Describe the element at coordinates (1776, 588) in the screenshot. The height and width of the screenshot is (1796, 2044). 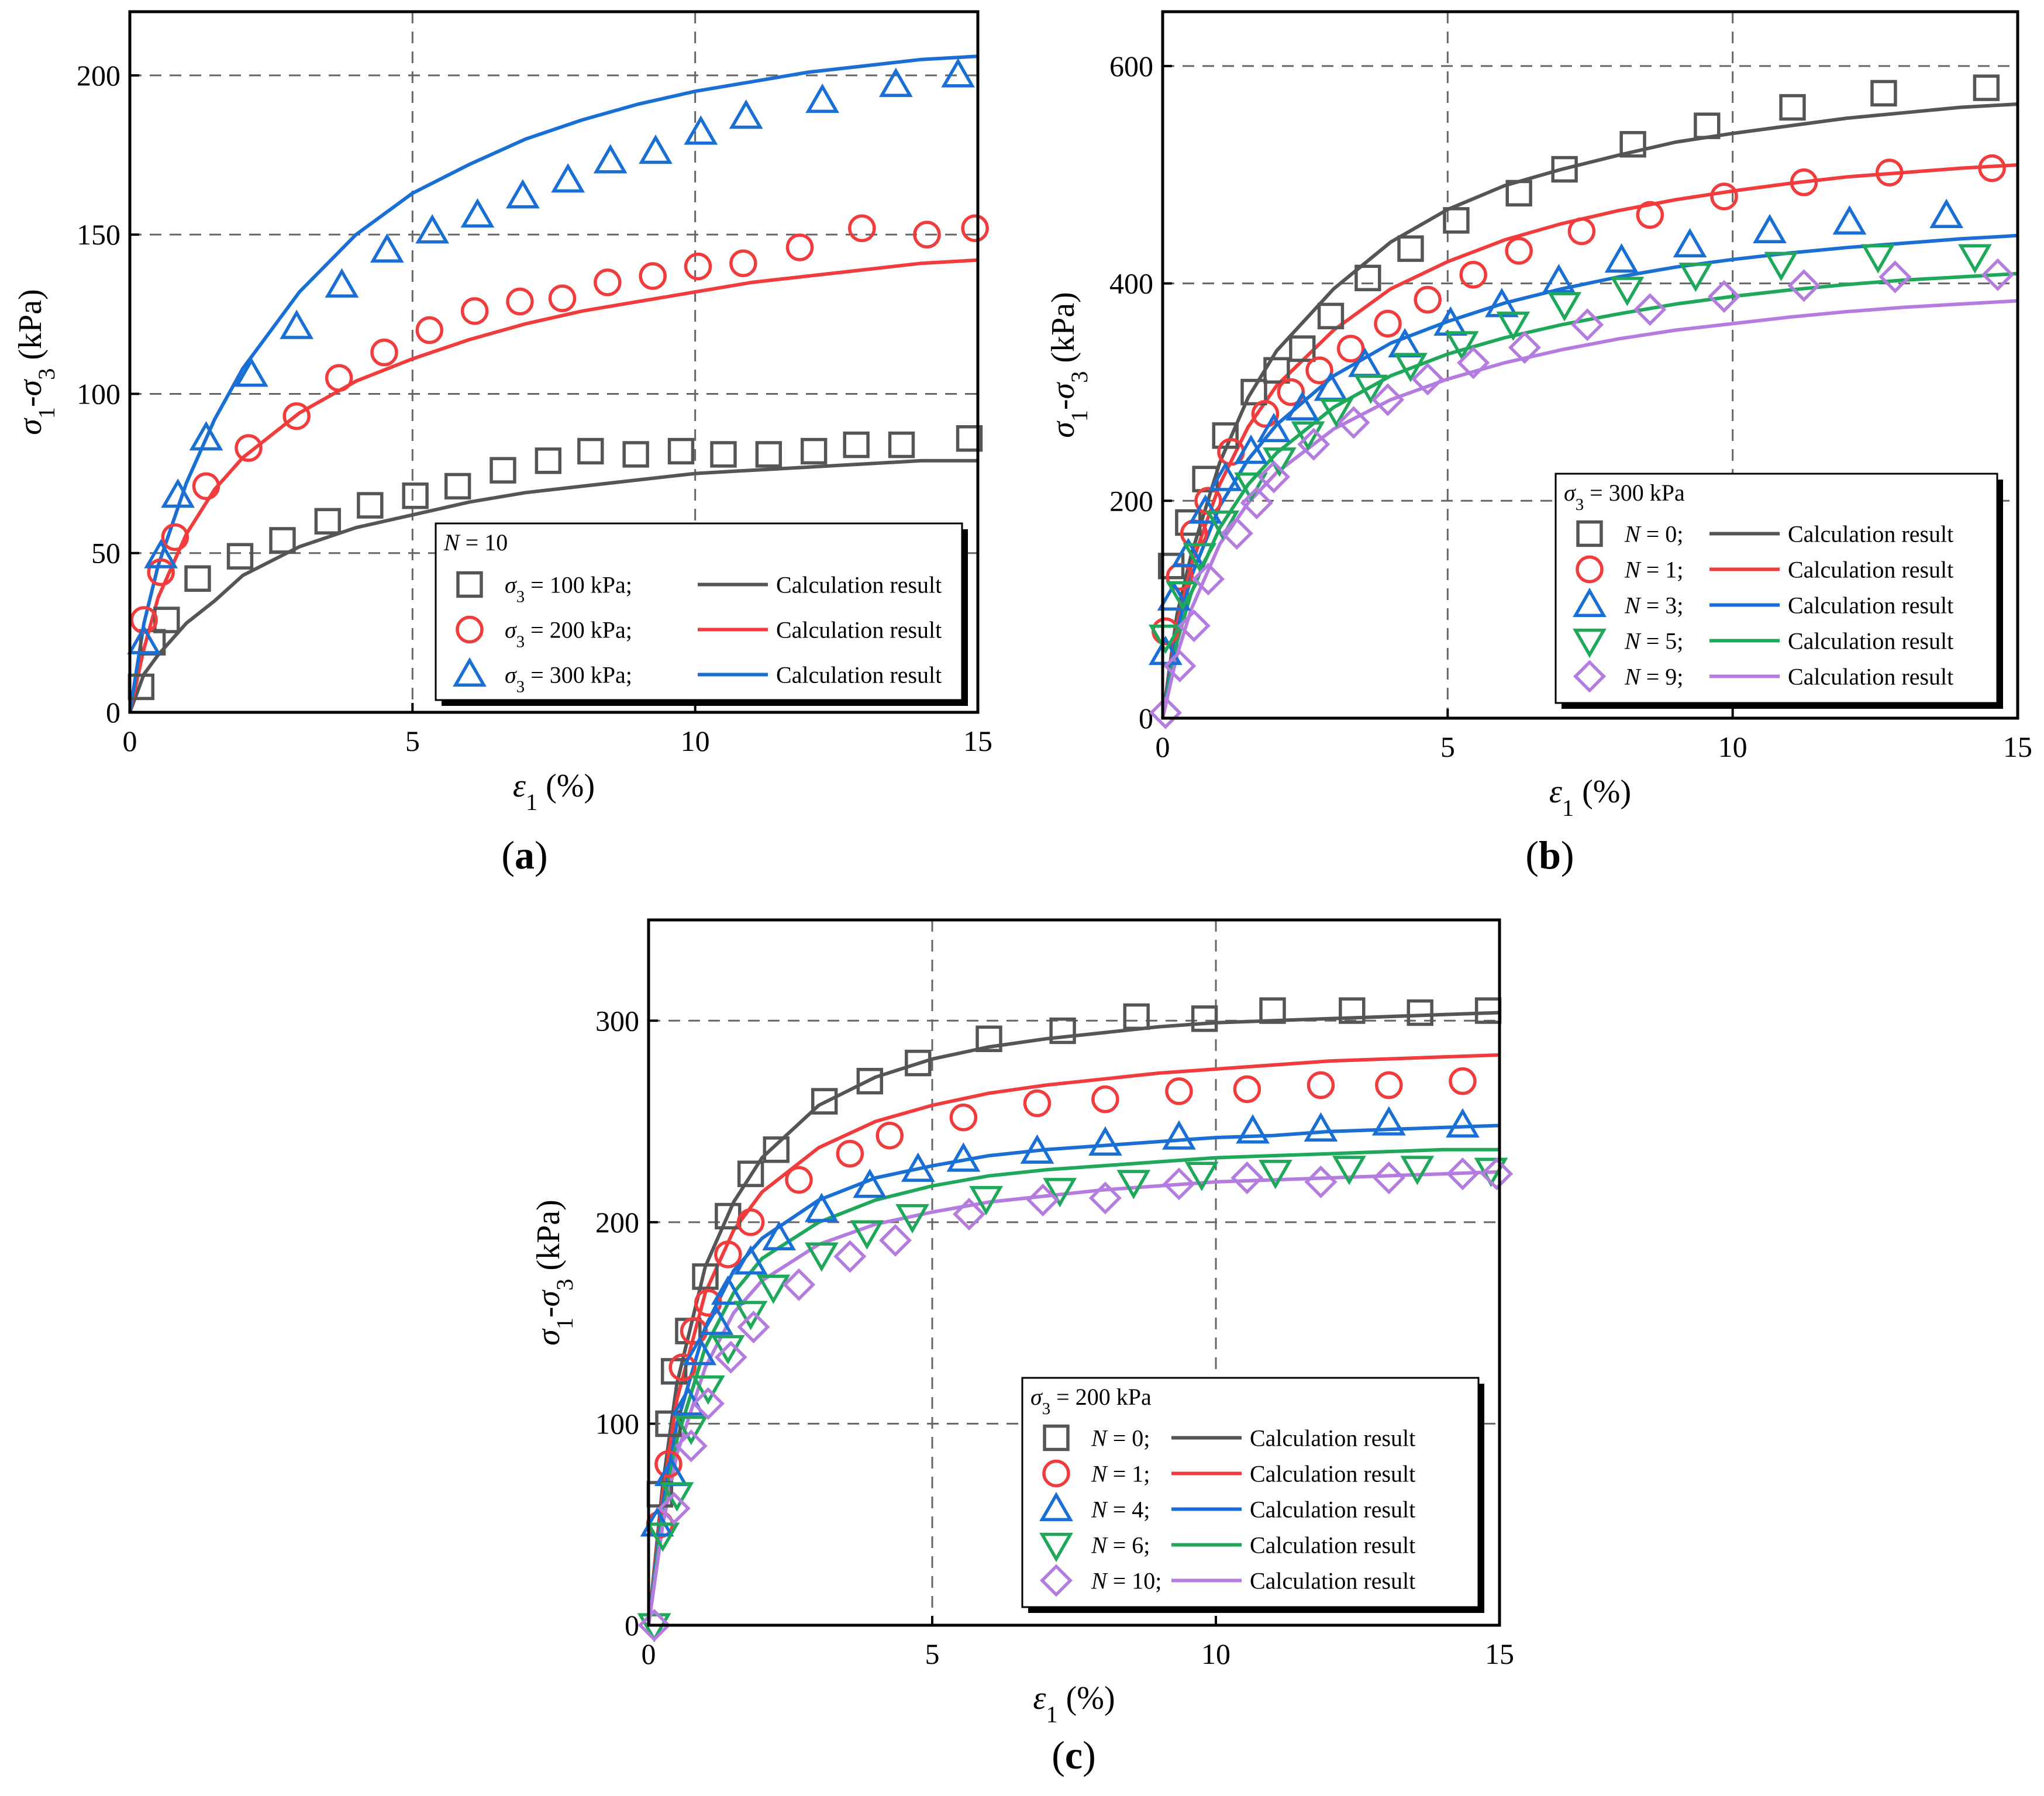
I see `legend-box` at that location.